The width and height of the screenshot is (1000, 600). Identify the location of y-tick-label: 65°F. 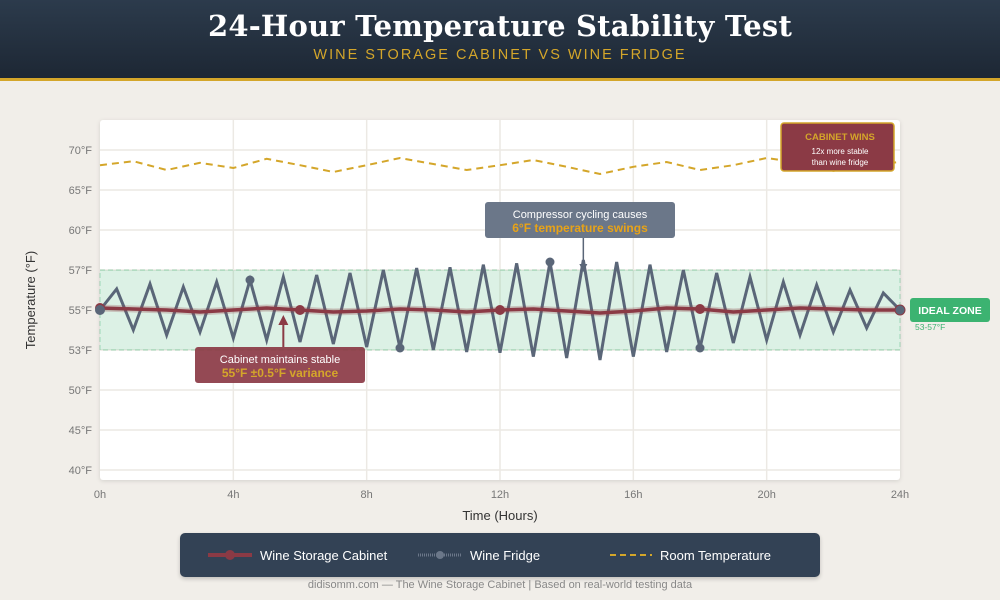
(81, 191).